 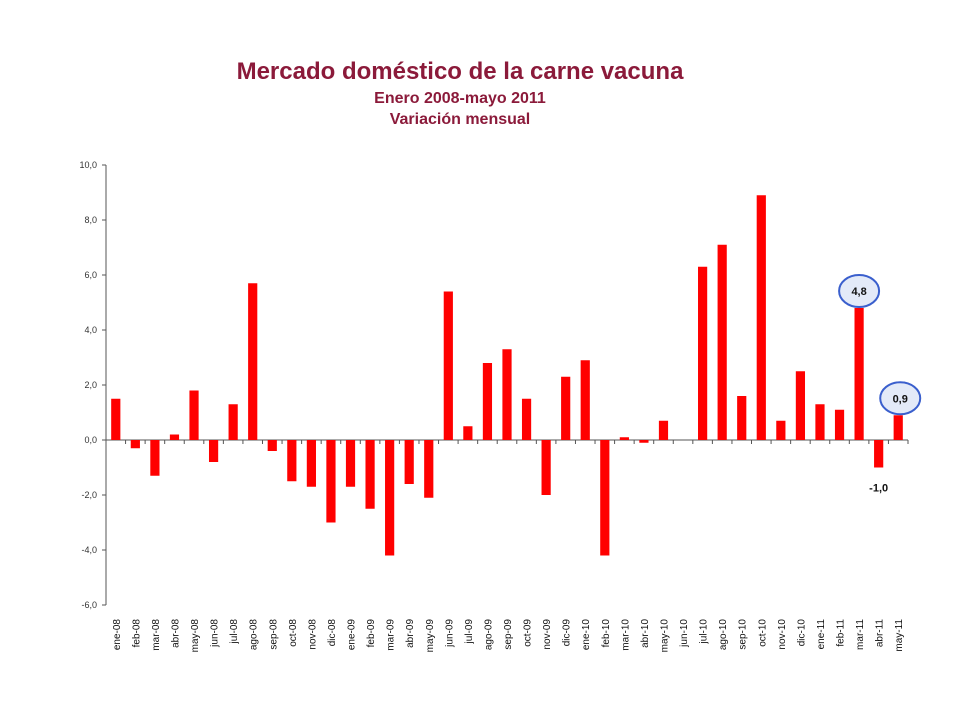 I want to click on data-label-abr-11: -1,0, so click(x=878, y=489).